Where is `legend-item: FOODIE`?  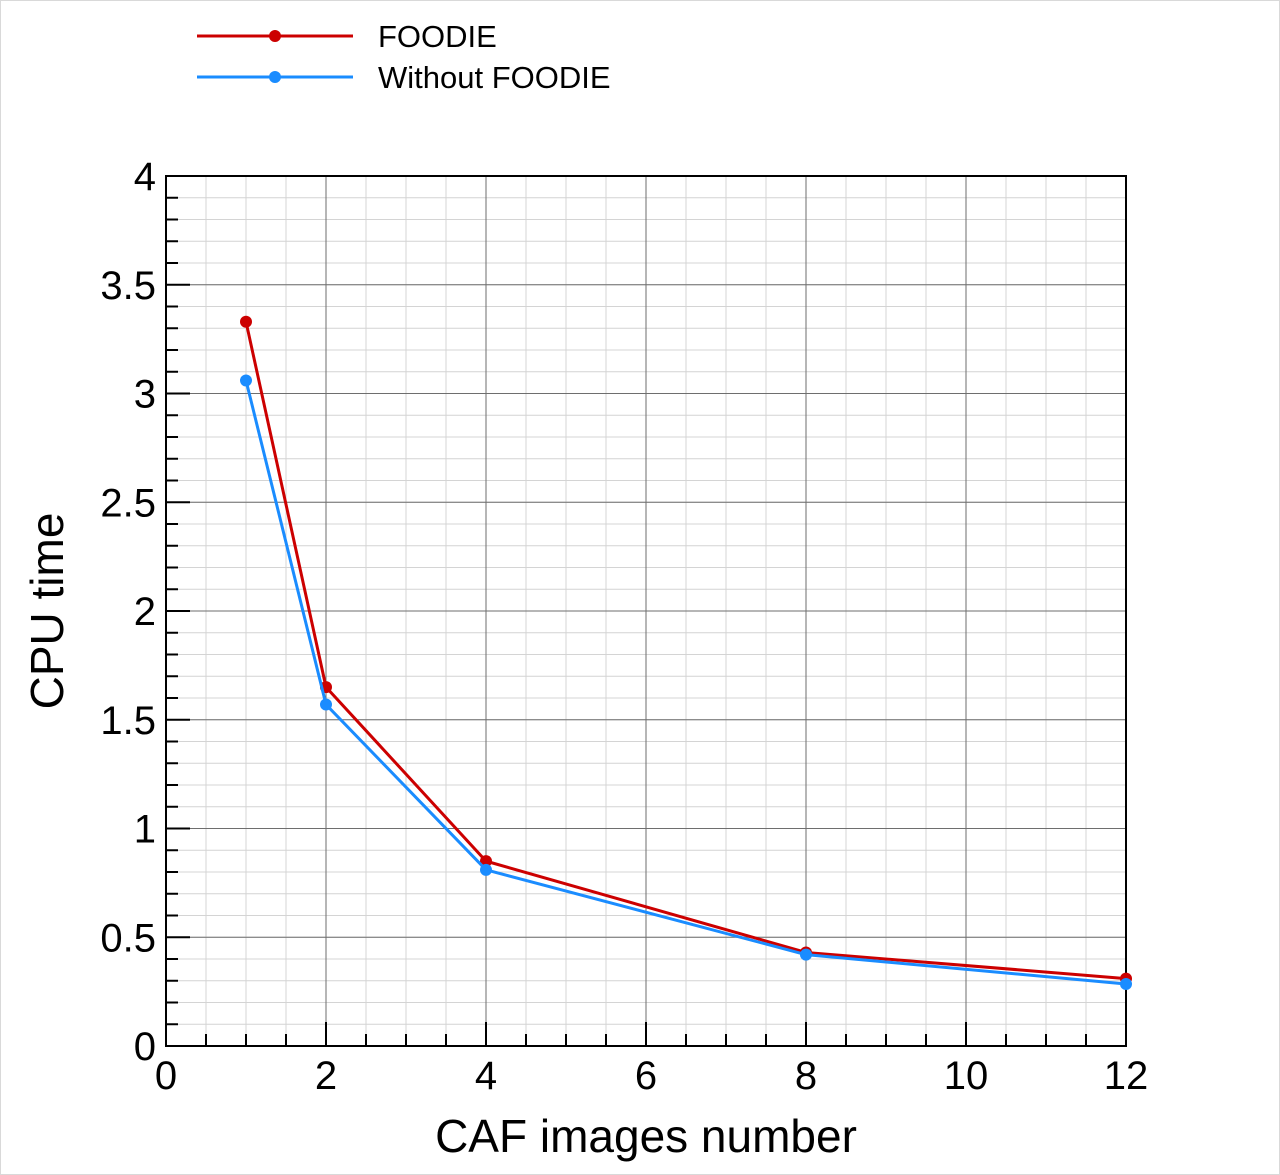 legend-item: FOODIE is located at coordinates (347, 36).